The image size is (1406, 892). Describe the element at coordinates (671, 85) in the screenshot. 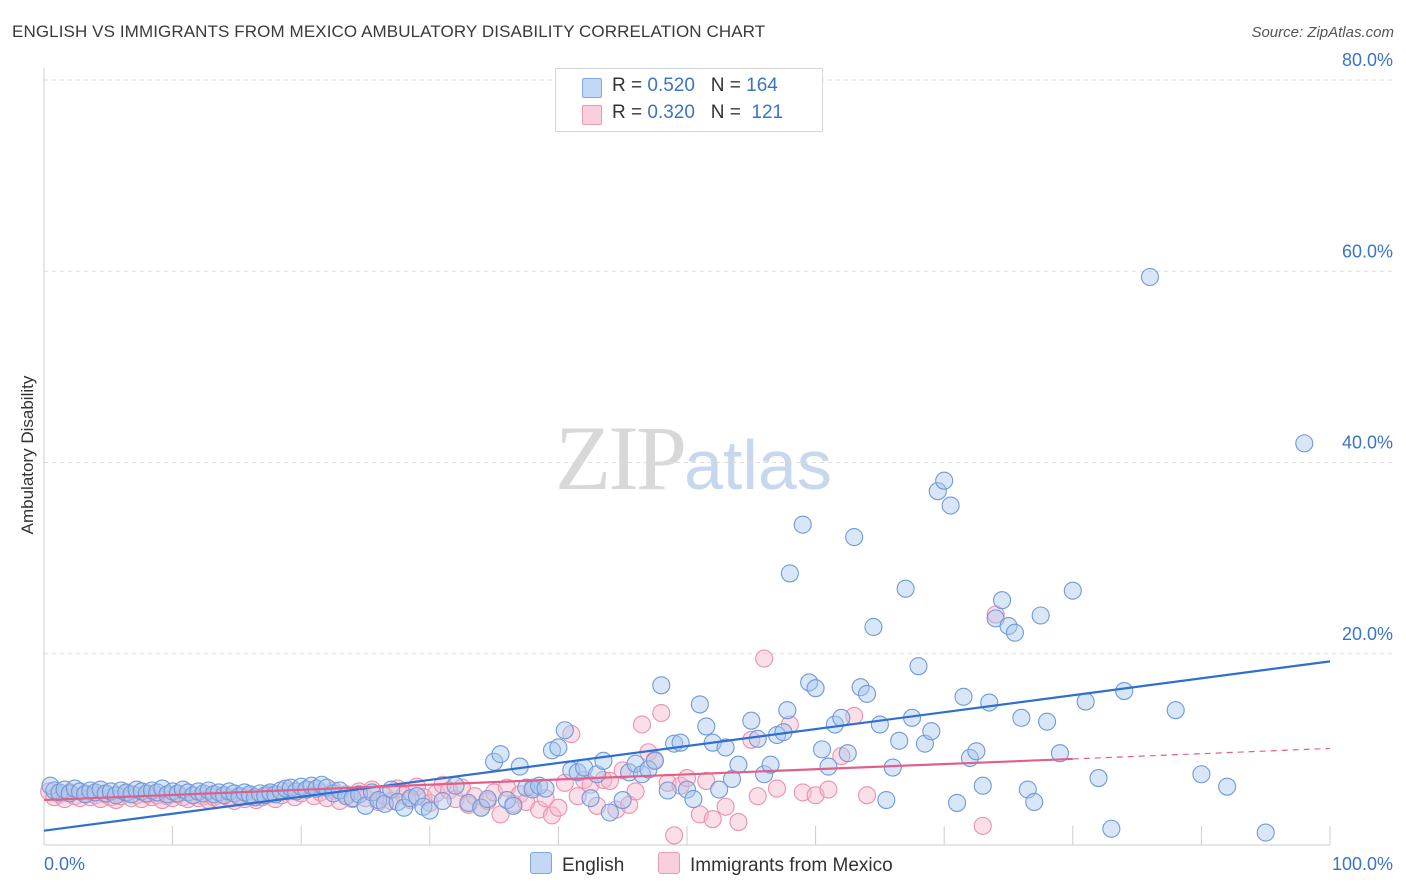

I see `legend-english-r-value: 0.520` at that location.